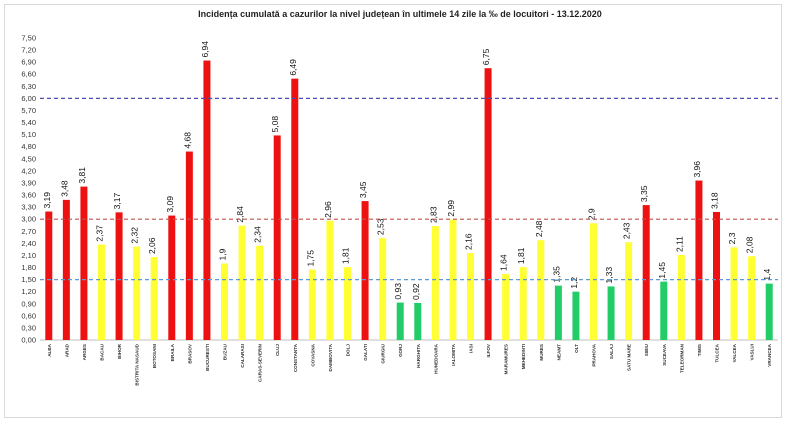 This screenshot has height=425, width=800. Describe the element at coordinates (381, 226) in the screenshot. I see `data-label: 2,53` at that location.